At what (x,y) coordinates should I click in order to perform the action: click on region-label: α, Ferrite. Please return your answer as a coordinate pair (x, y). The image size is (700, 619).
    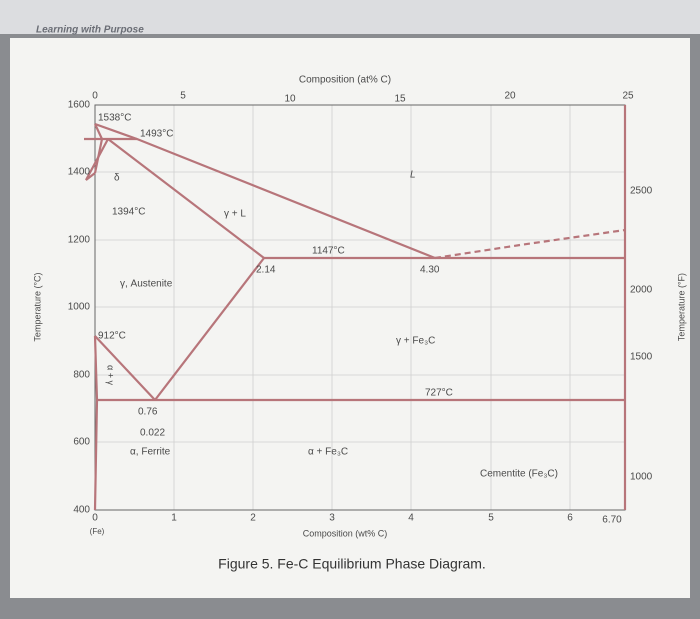
    Looking at the image, I should click on (150, 452).